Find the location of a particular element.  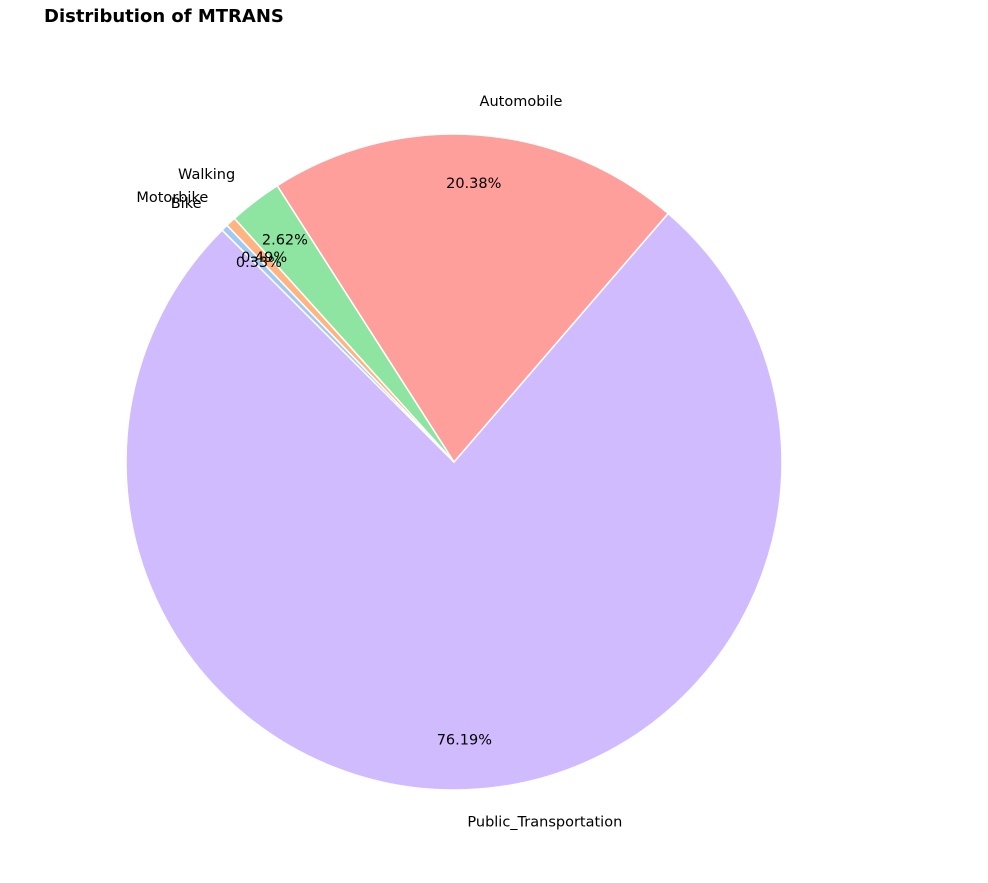

percent-label-bike: 0.33% is located at coordinates (259, 263).